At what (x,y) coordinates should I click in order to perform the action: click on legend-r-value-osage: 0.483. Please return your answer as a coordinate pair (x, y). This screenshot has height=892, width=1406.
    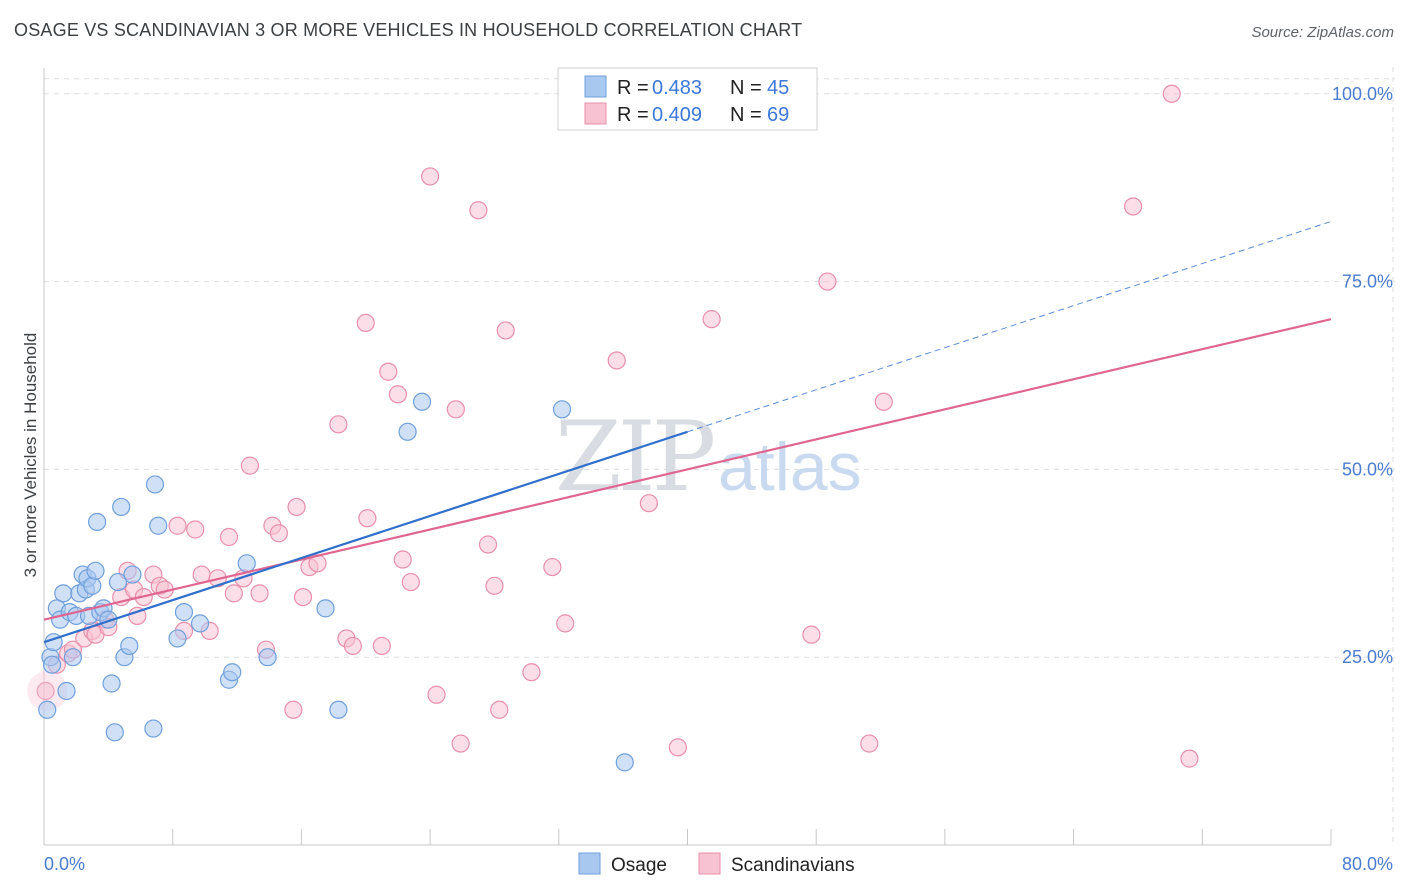
    Looking at the image, I should click on (677, 88).